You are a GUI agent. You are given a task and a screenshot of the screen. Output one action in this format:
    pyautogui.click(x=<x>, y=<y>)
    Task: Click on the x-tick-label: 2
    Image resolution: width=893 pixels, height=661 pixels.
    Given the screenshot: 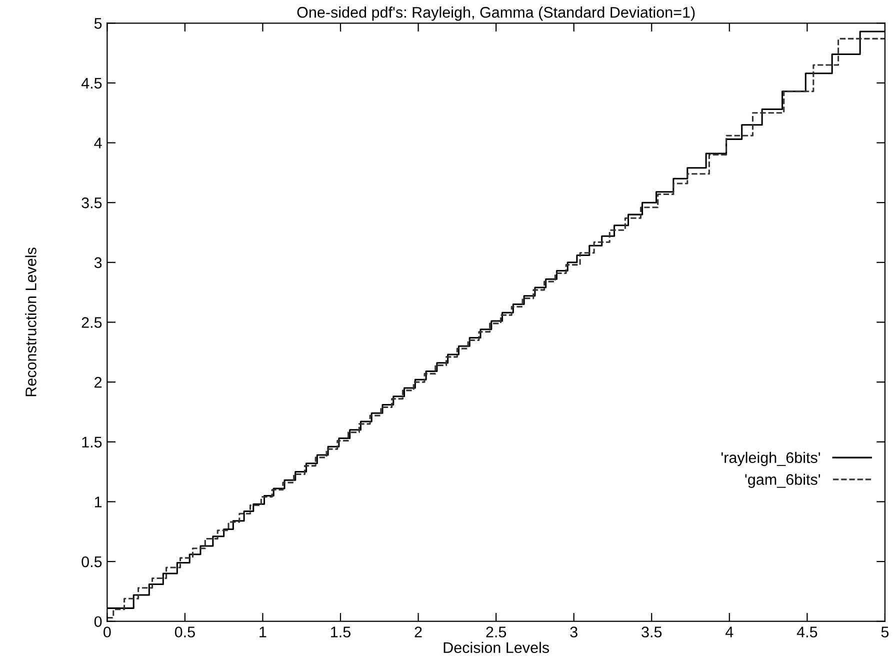 What is the action you would take?
    pyautogui.click(x=418, y=632)
    